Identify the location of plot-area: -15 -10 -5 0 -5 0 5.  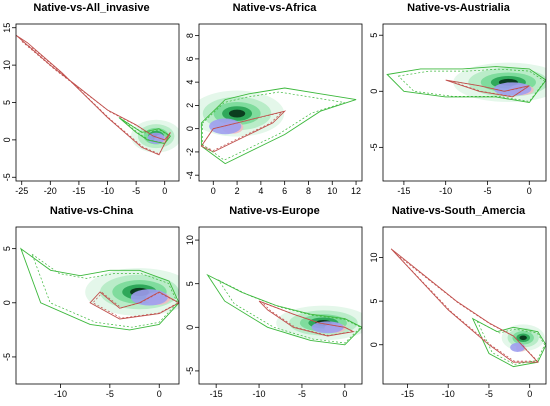
(458, 109).